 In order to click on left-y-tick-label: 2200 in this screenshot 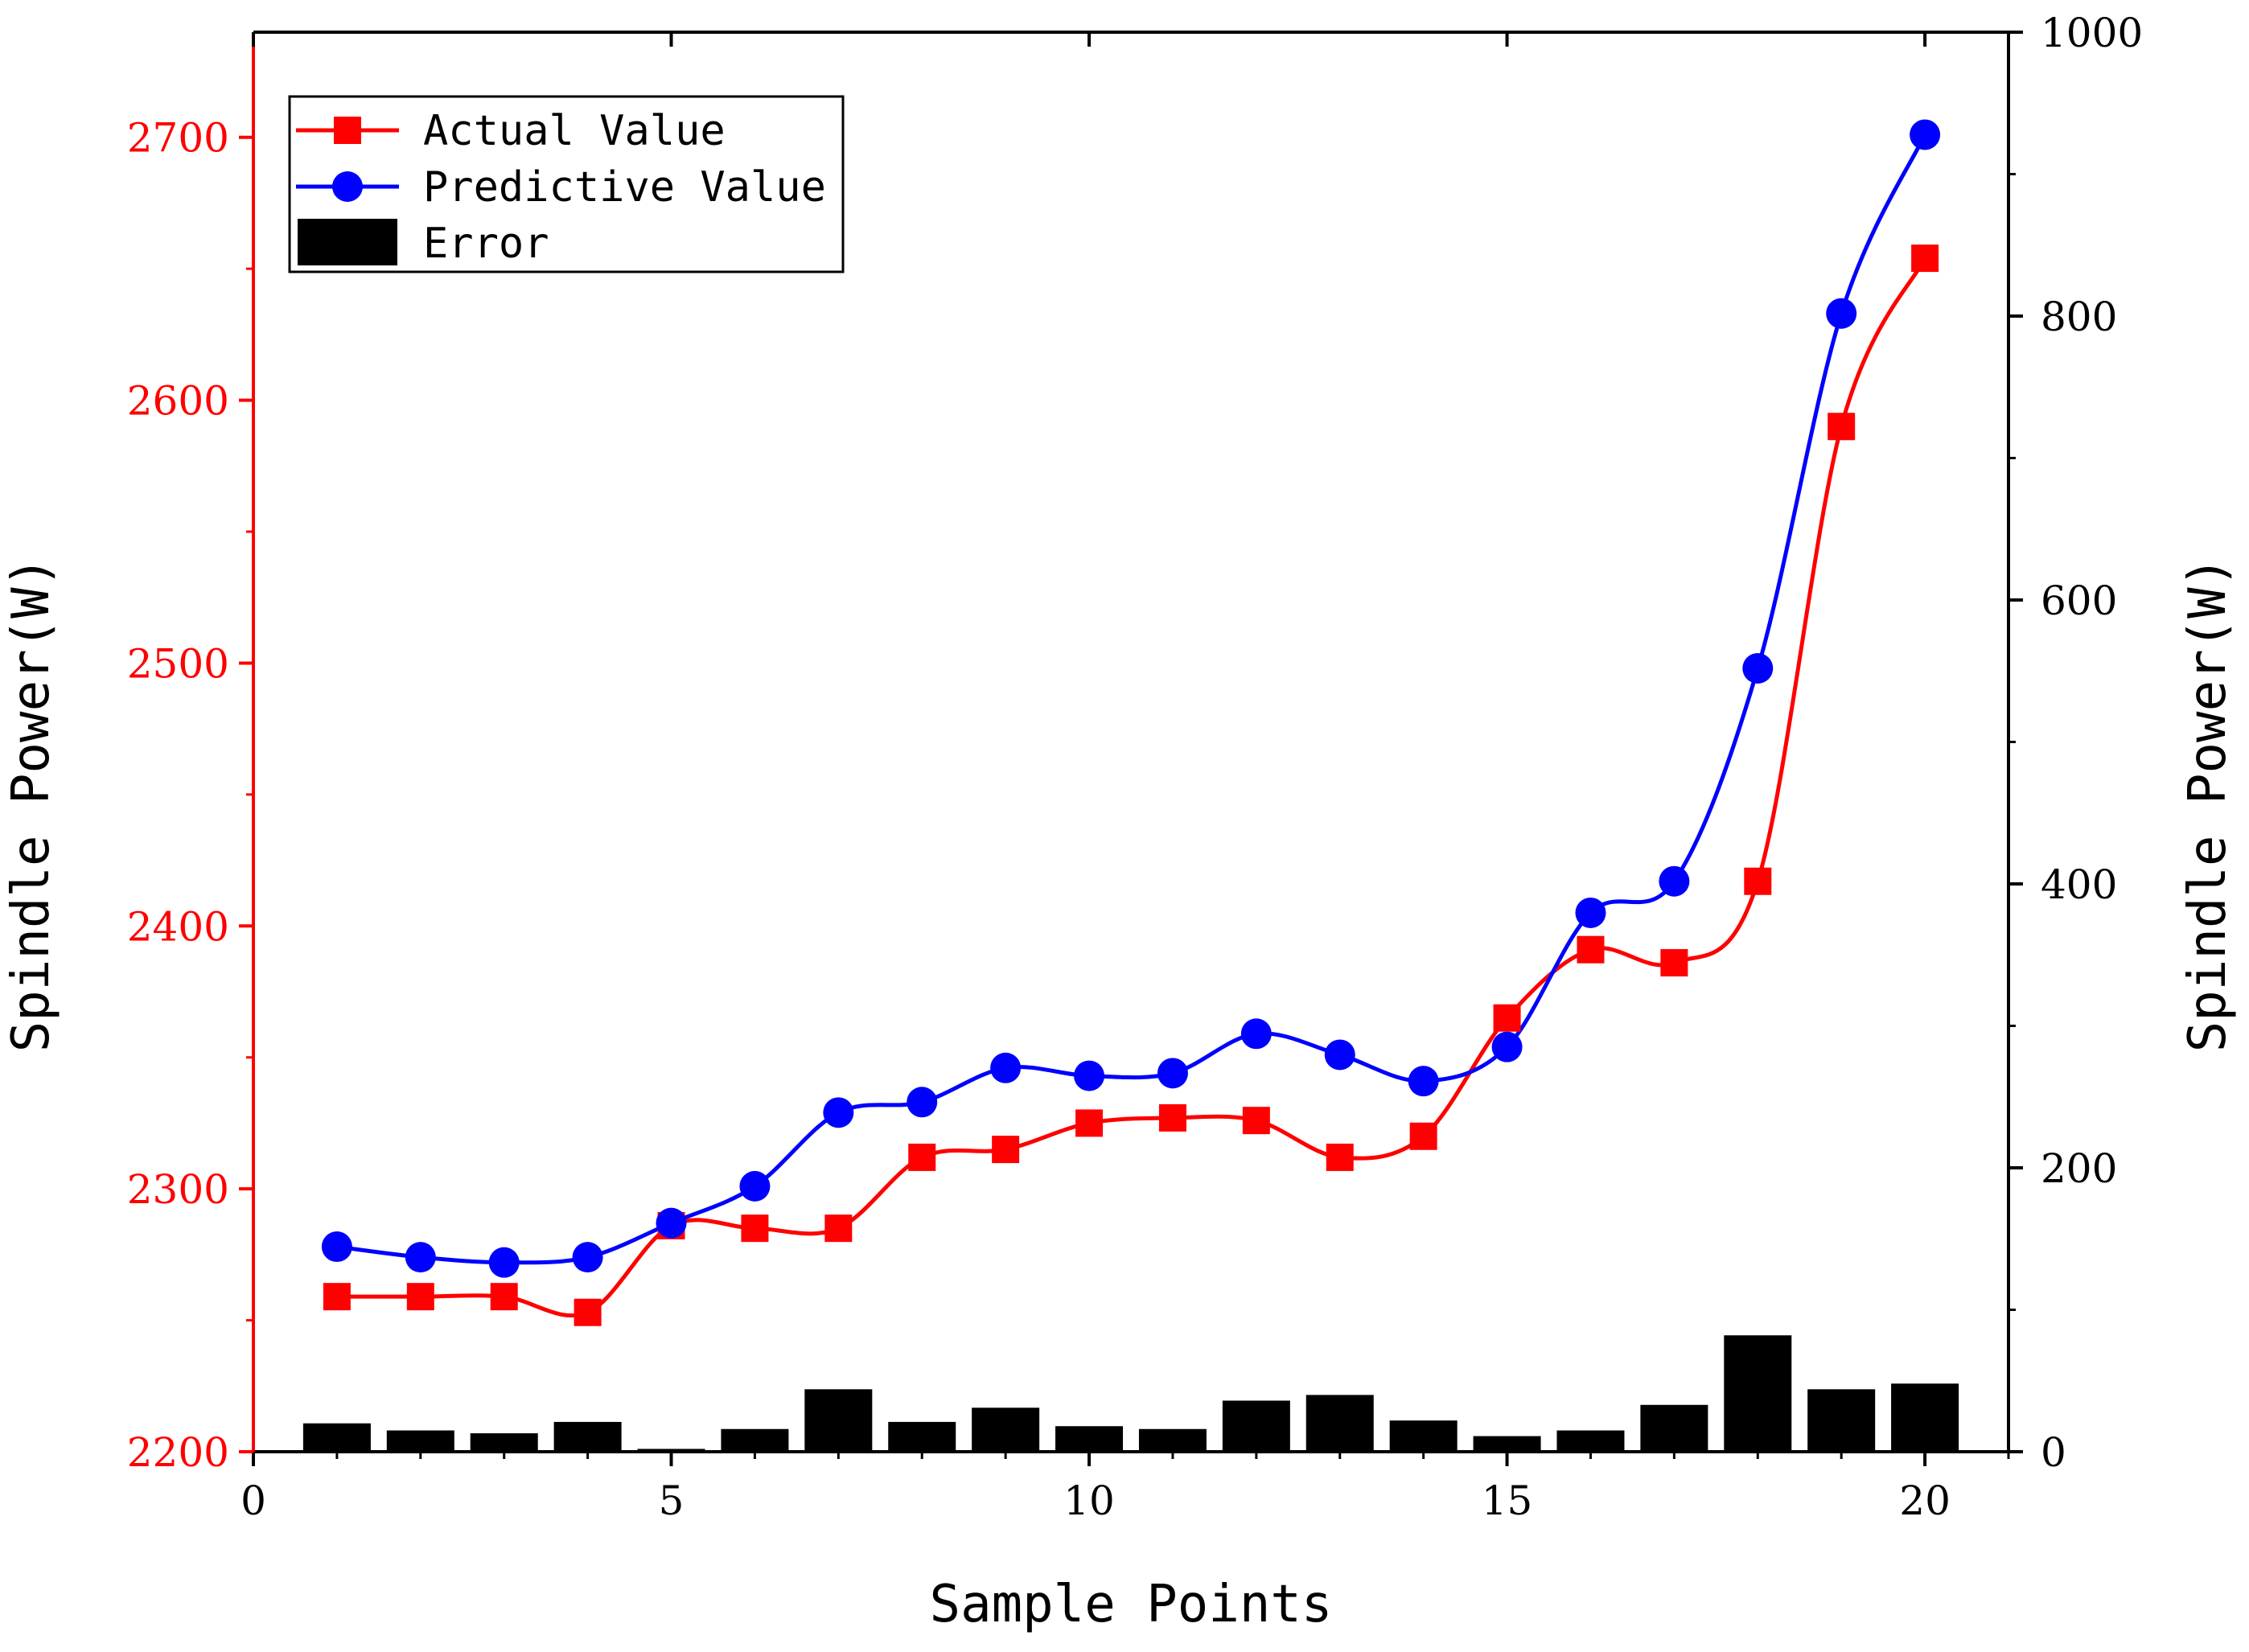, I will do `click(178, 1452)`.